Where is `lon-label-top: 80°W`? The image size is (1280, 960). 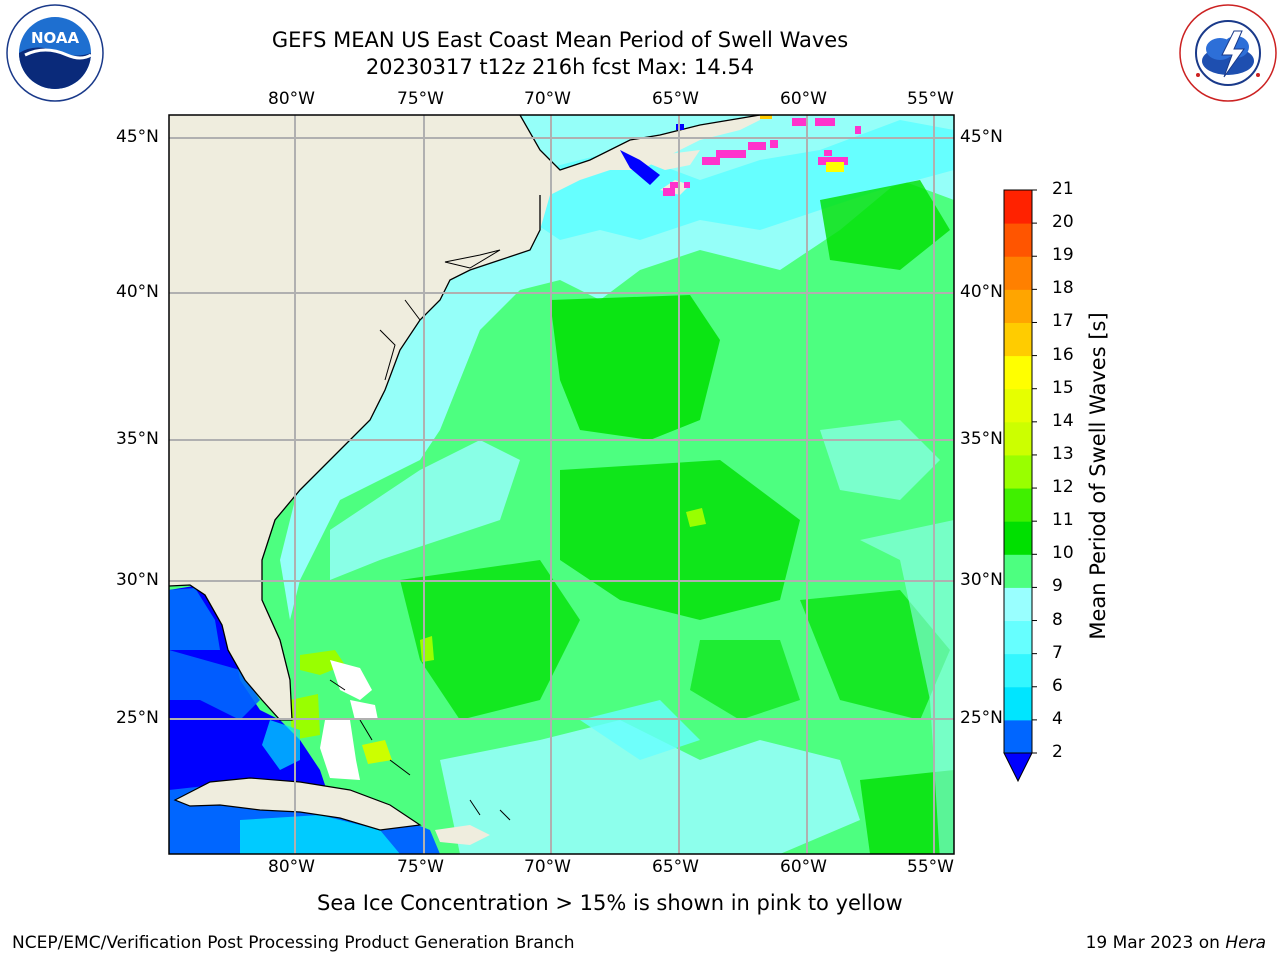
lon-label-top: 80°W is located at coordinates (291, 99).